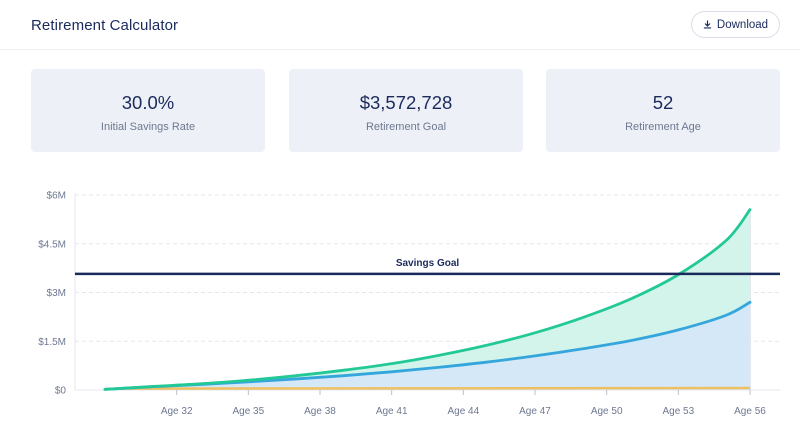  Describe the element at coordinates (663, 127) in the screenshot. I see `stat-label: Retirement Age` at that location.